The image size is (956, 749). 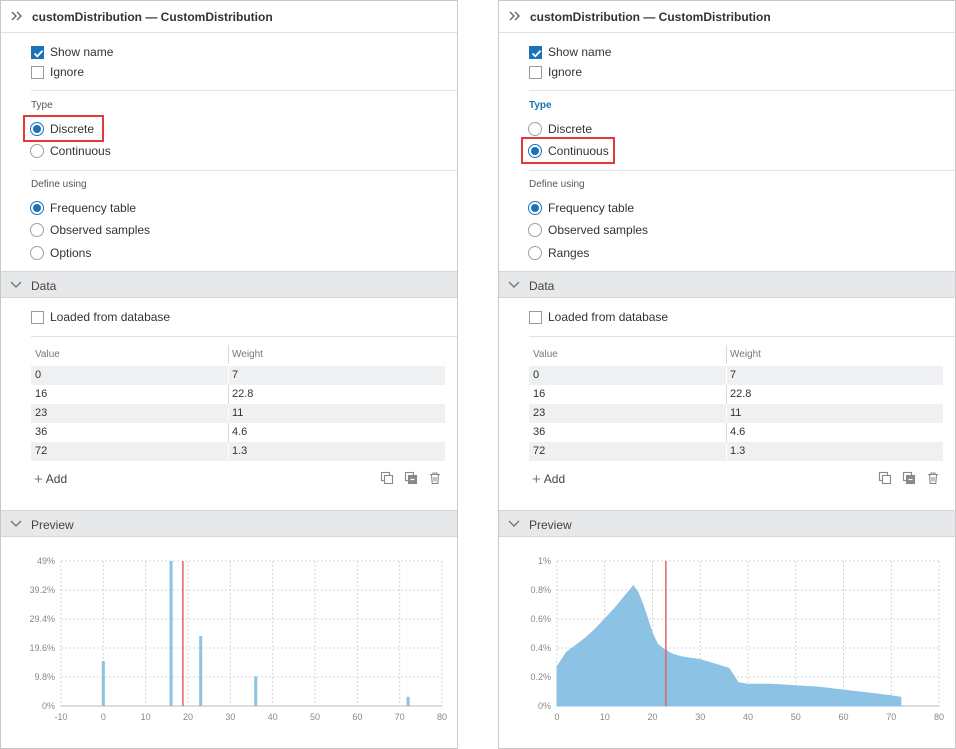 I want to click on bar, so click(x=256, y=691).